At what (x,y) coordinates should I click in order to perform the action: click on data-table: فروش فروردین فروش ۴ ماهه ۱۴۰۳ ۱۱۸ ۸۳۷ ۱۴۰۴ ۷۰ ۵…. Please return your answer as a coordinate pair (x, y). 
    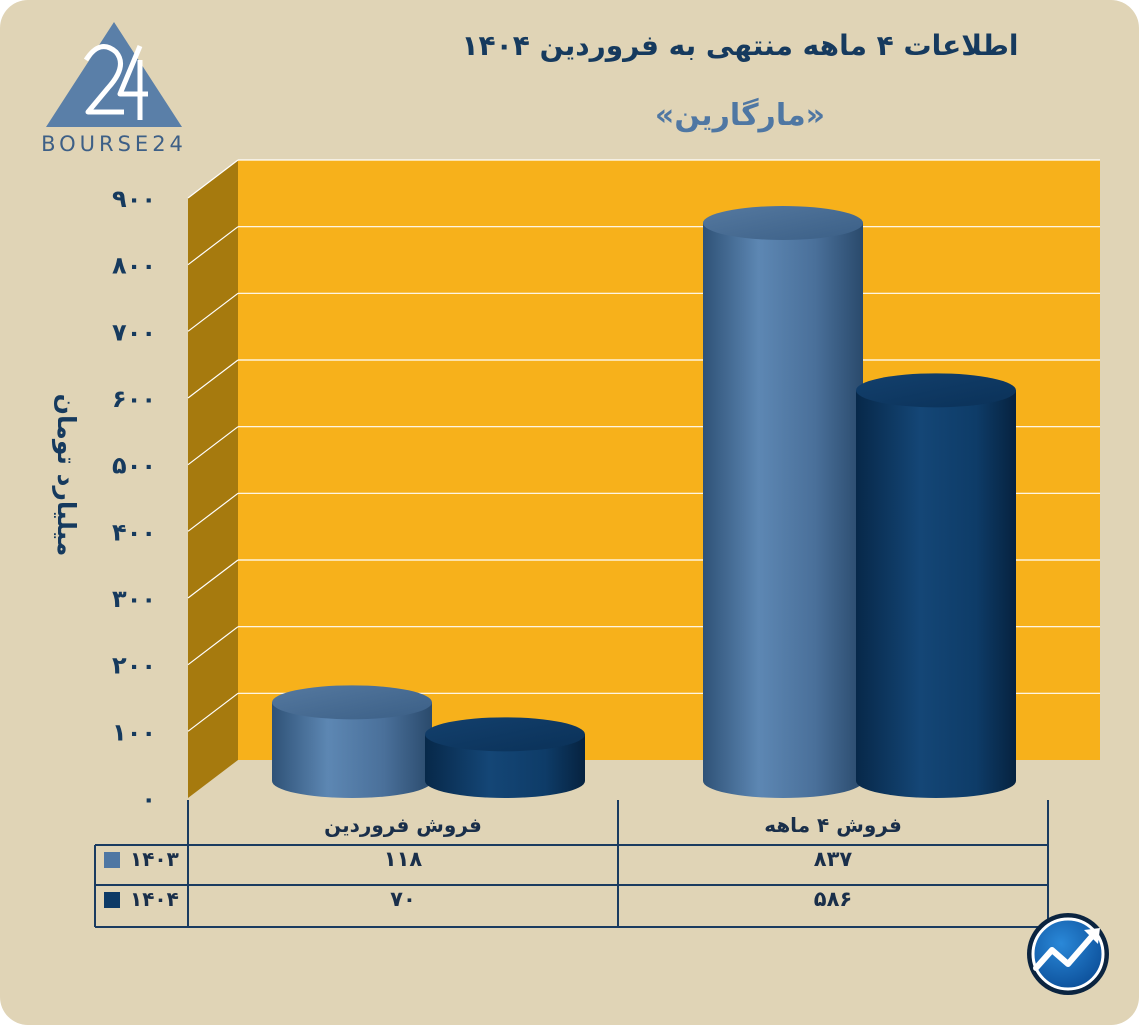
    Looking at the image, I should click on (571, 864).